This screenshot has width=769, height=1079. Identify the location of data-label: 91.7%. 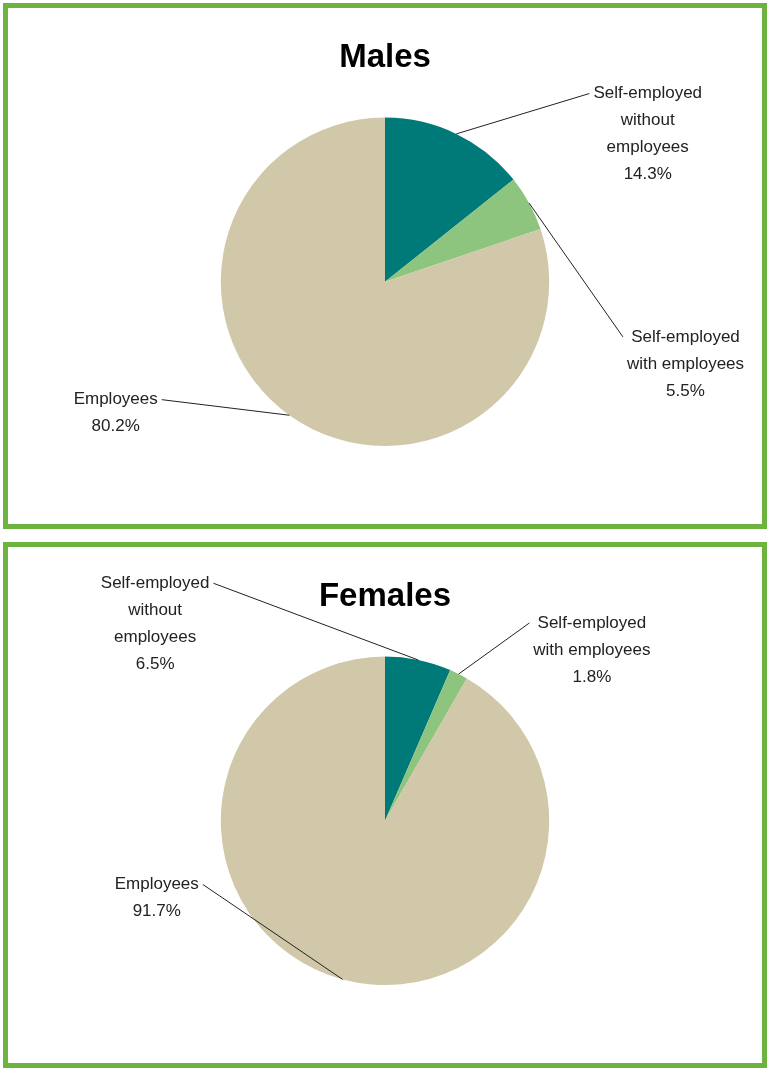
(156, 911).